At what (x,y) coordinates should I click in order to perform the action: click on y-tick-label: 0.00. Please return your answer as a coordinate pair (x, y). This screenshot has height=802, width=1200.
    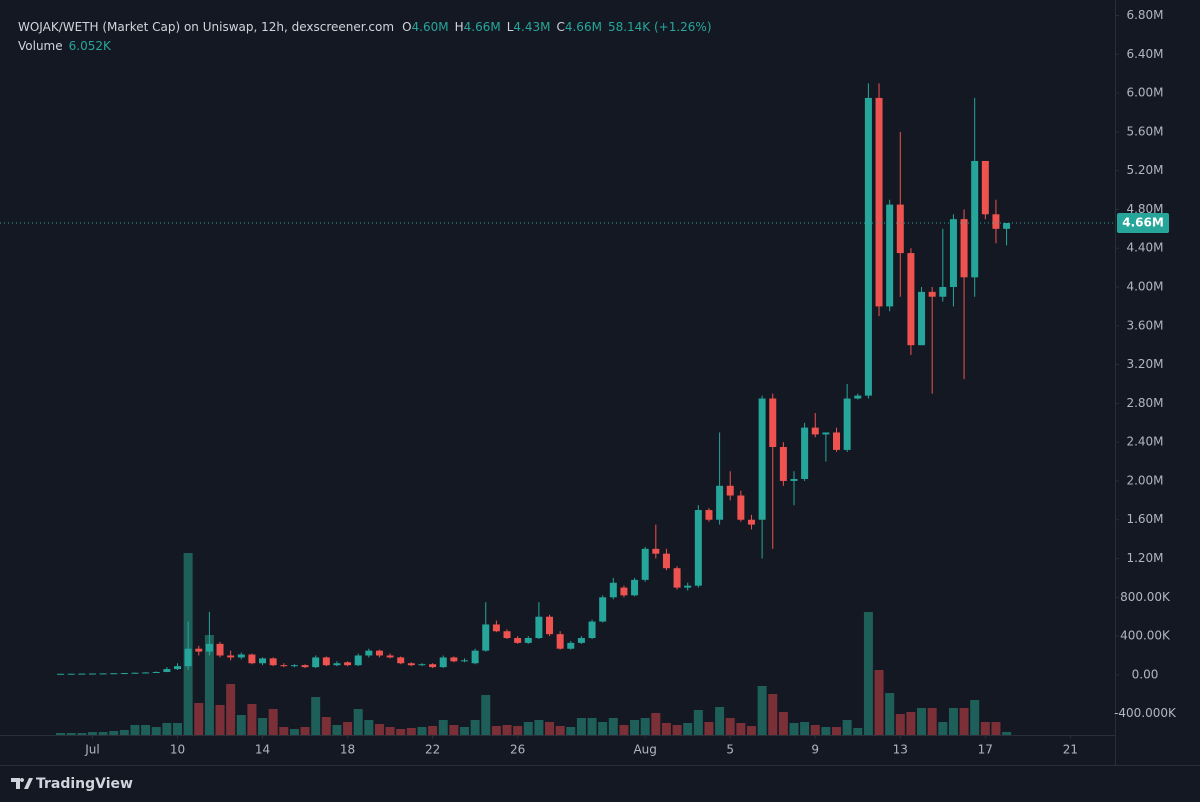
    Looking at the image, I should click on (1145, 674).